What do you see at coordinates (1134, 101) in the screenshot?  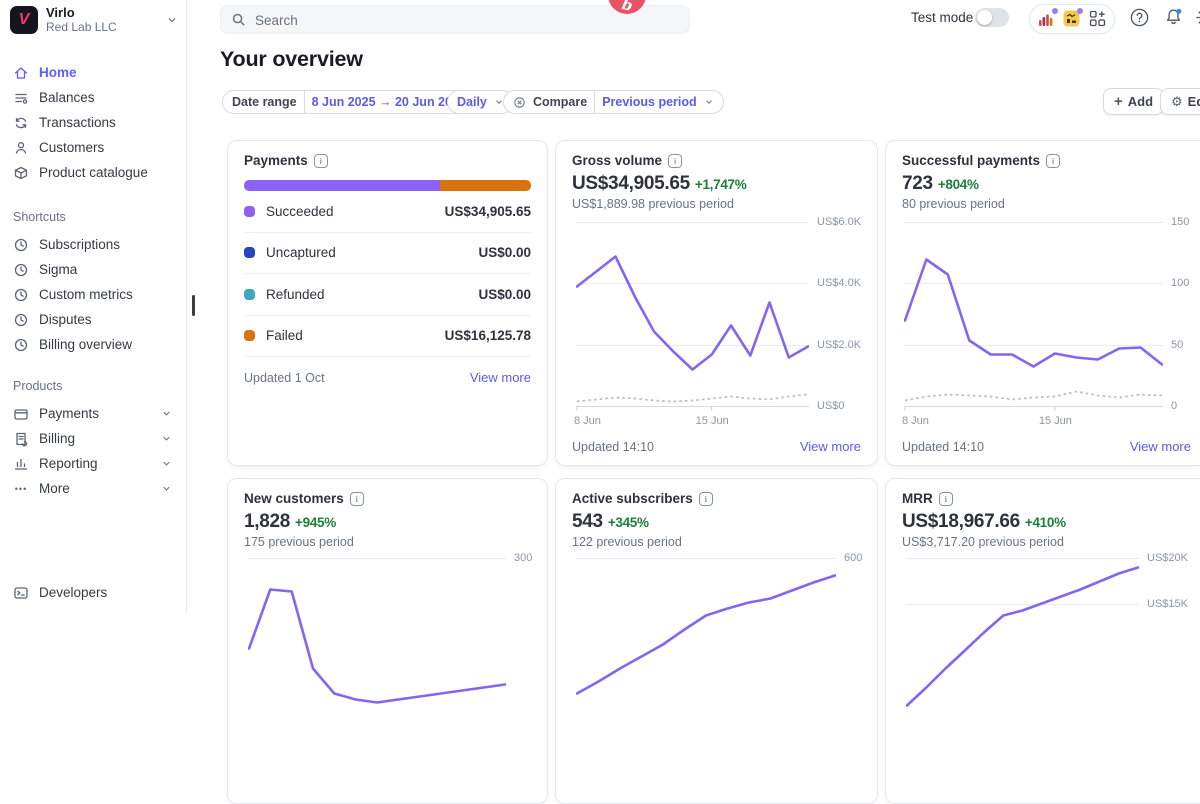 I see `add-button: + Add` at bounding box center [1134, 101].